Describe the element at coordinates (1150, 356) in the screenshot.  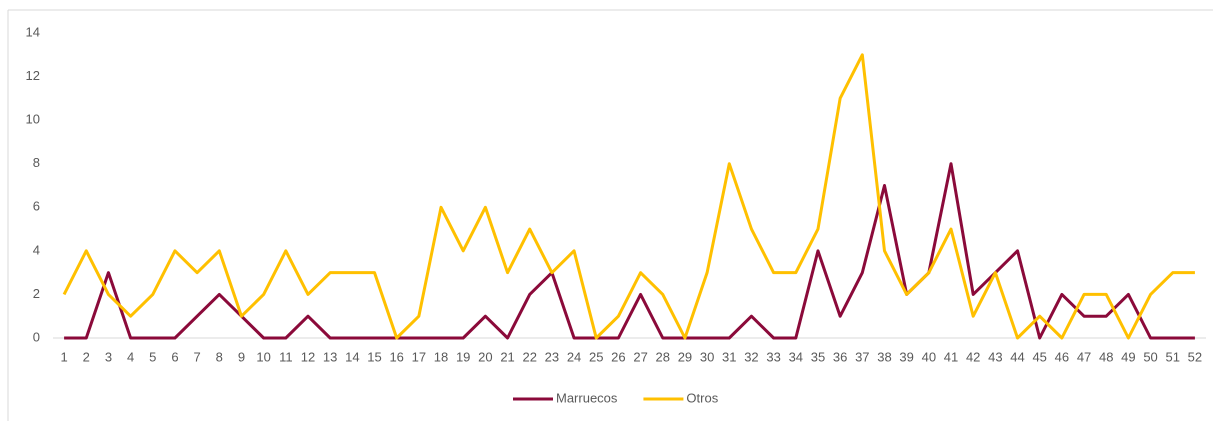
I see `x-tick-label: 50` at that location.